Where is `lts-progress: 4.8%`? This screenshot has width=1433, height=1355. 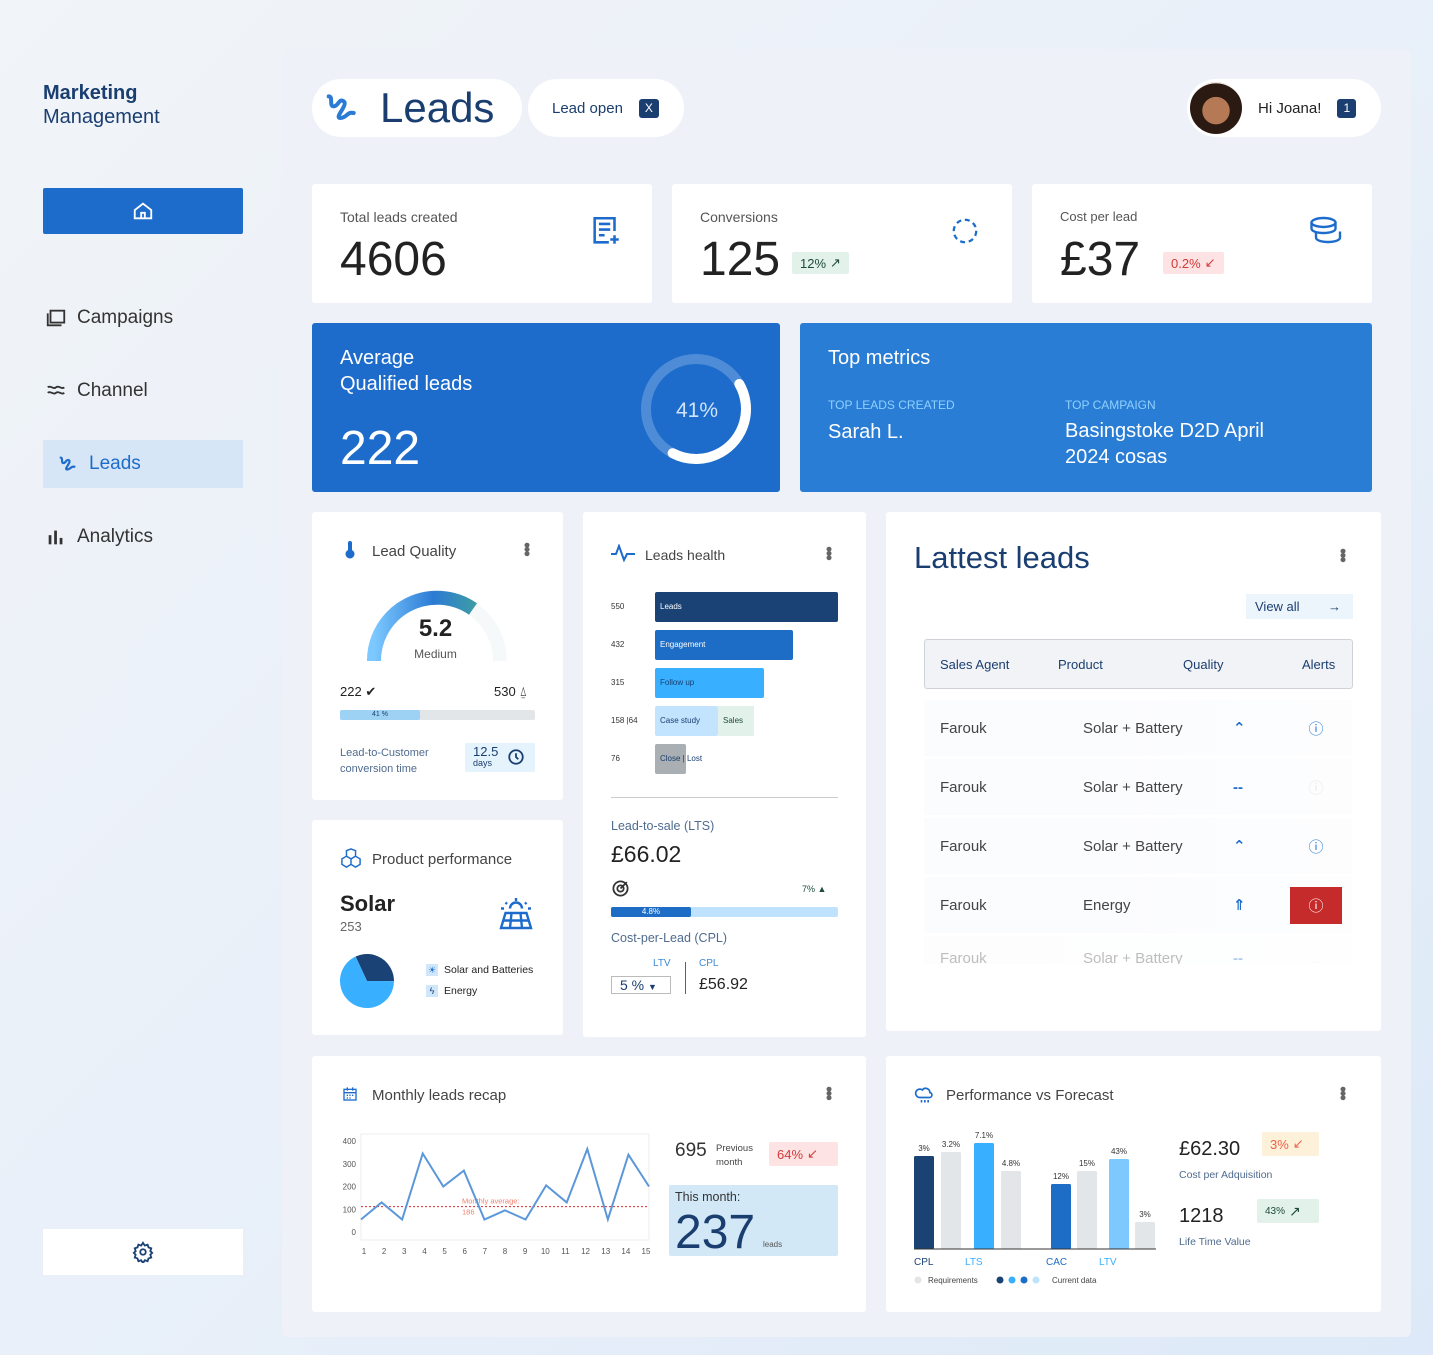 lts-progress: 4.8% is located at coordinates (724, 912).